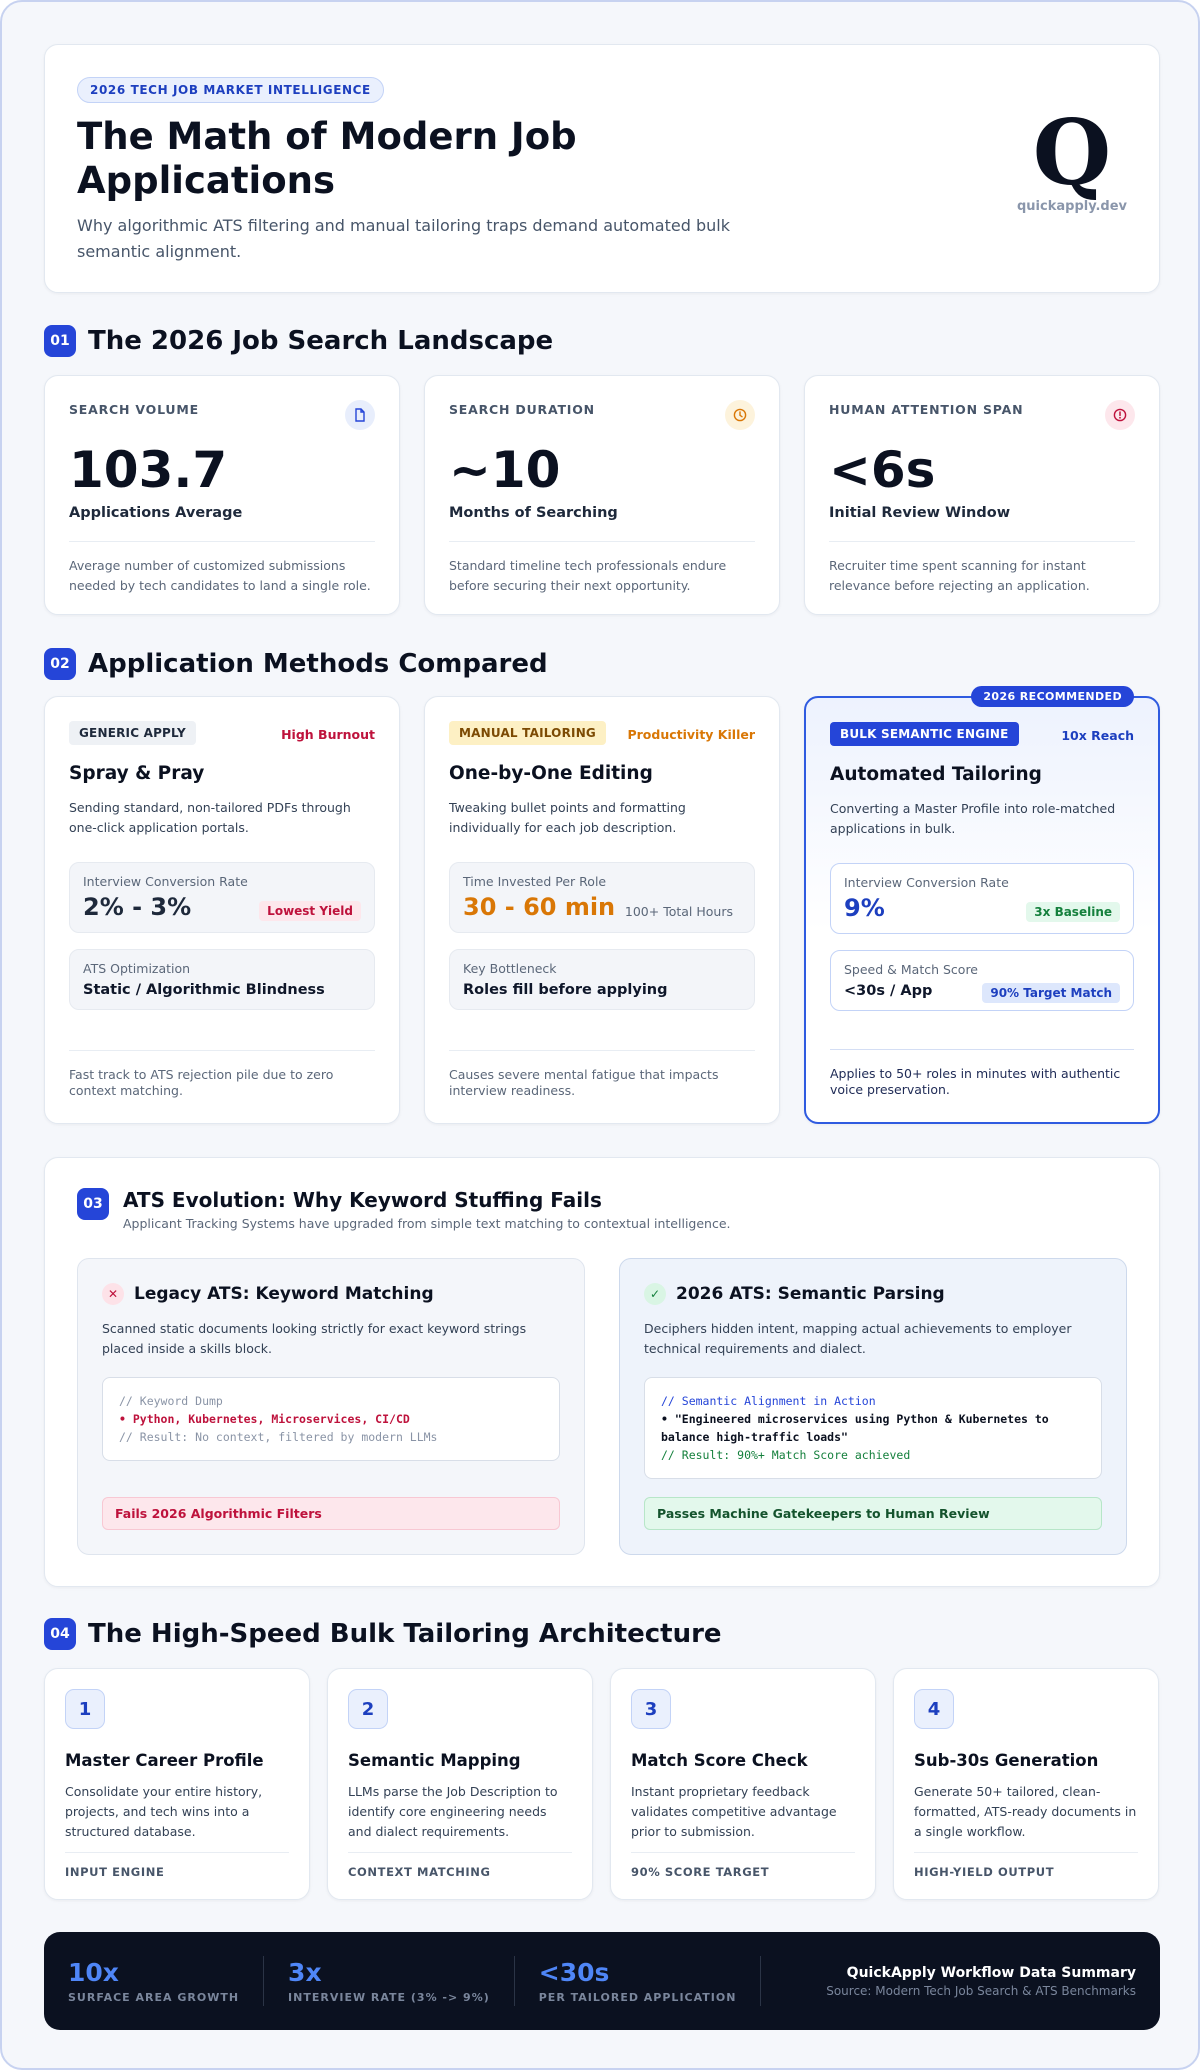  What do you see at coordinates (328, 734) in the screenshot?
I see `method-warning: High Burnout` at bounding box center [328, 734].